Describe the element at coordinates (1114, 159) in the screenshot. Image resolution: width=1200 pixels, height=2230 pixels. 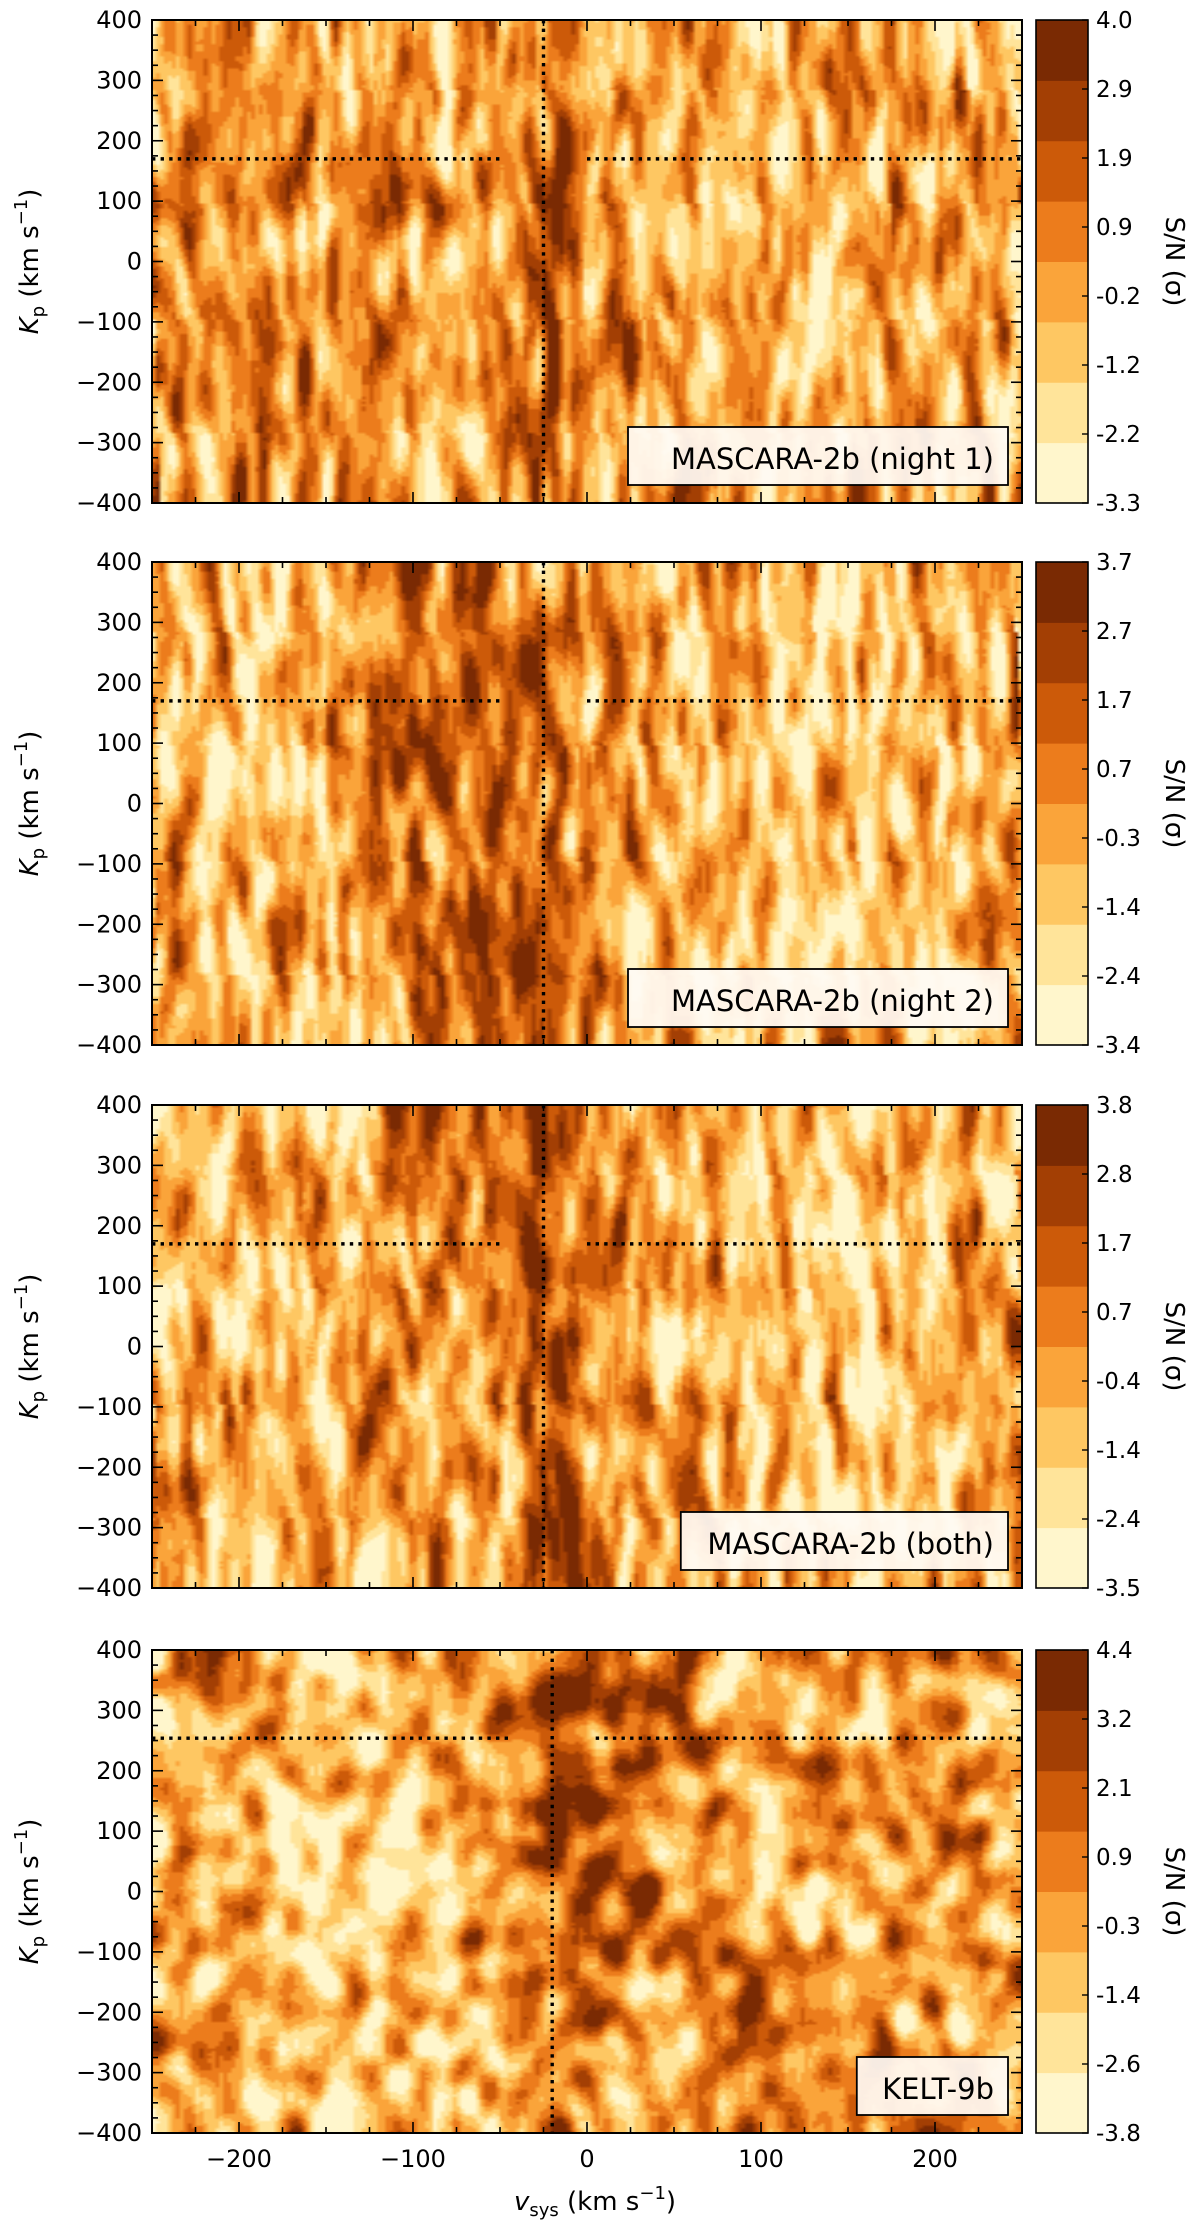
I see `colorbar-tick-label: 1.9` at that location.